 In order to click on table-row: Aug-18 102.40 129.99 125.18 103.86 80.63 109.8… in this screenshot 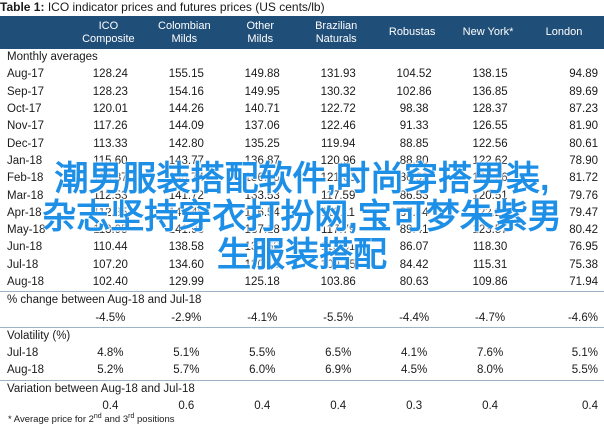, I will do `click(302, 283)`.